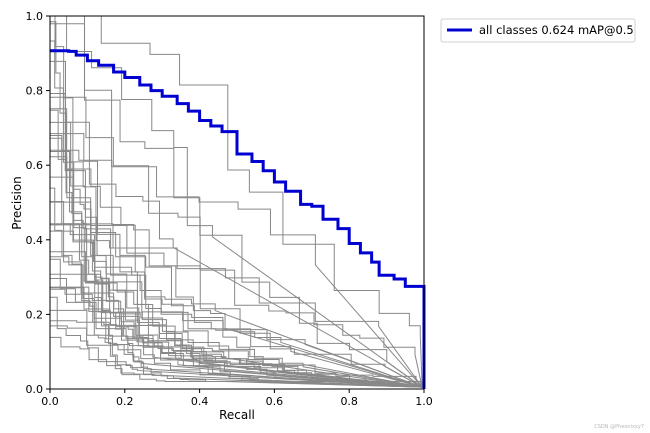 The width and height of the screenshot is (650, 433). What do you see at coordinates (17, 203) in the screenshot?
I see `y-axis-label: Precision` at bounding box center [17, 203].